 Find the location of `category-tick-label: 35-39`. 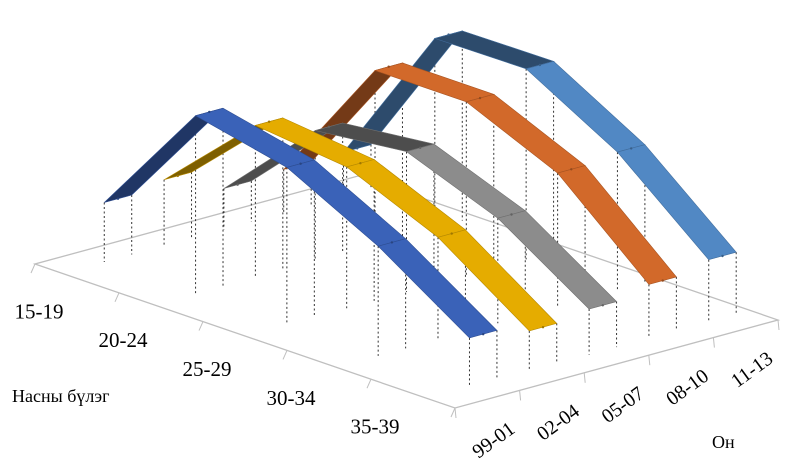

category-tick-label: 35-39 is located at coordinates (375, 427).